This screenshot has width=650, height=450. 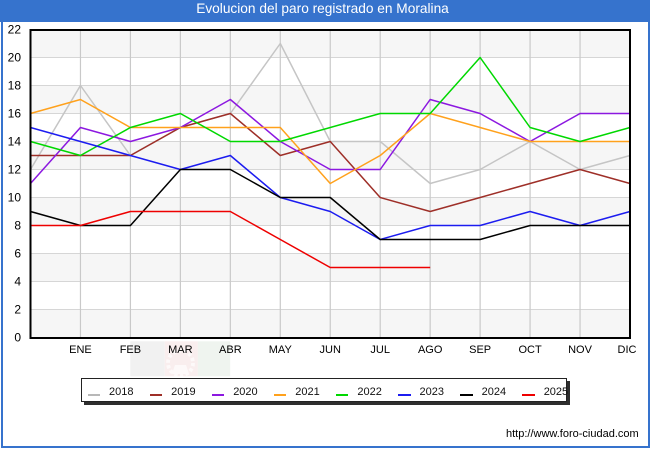 What do you see at coordinates (281, 350) in the screenshot?
I see `svg-text: MAY` at bounding box center [281, 350].